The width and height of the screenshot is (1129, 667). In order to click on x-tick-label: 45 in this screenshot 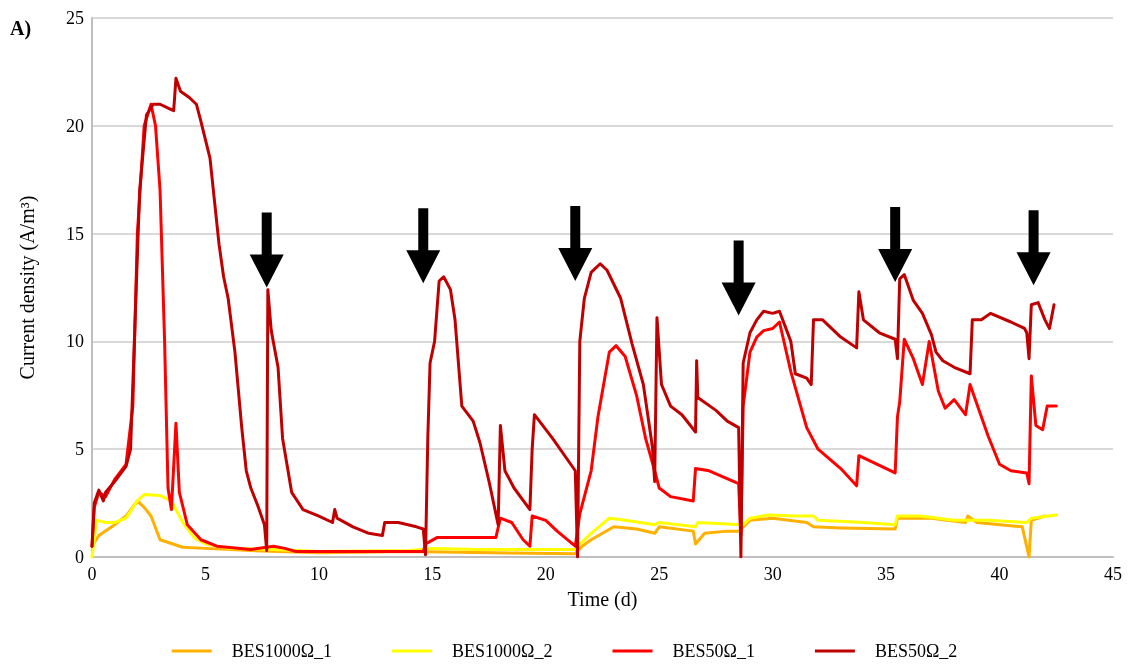, I will do `click(1113, 574)`.